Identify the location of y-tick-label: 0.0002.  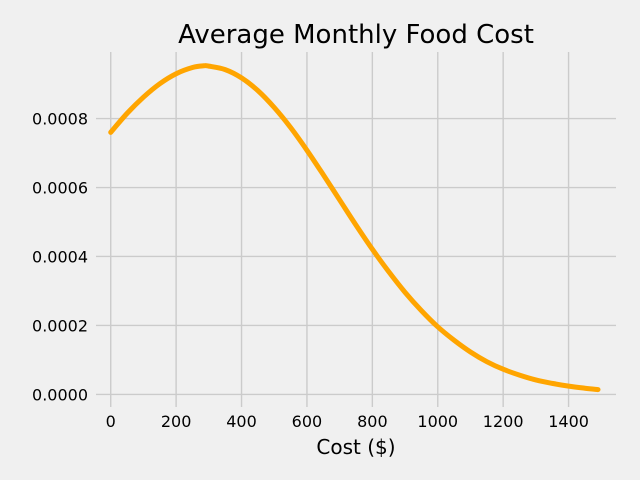
(60, 325).